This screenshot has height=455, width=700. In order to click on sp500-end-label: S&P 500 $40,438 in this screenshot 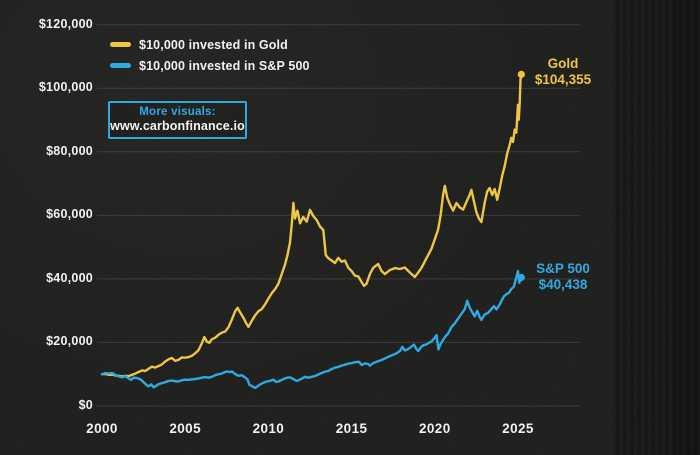, I will do `click(563, 277)`.